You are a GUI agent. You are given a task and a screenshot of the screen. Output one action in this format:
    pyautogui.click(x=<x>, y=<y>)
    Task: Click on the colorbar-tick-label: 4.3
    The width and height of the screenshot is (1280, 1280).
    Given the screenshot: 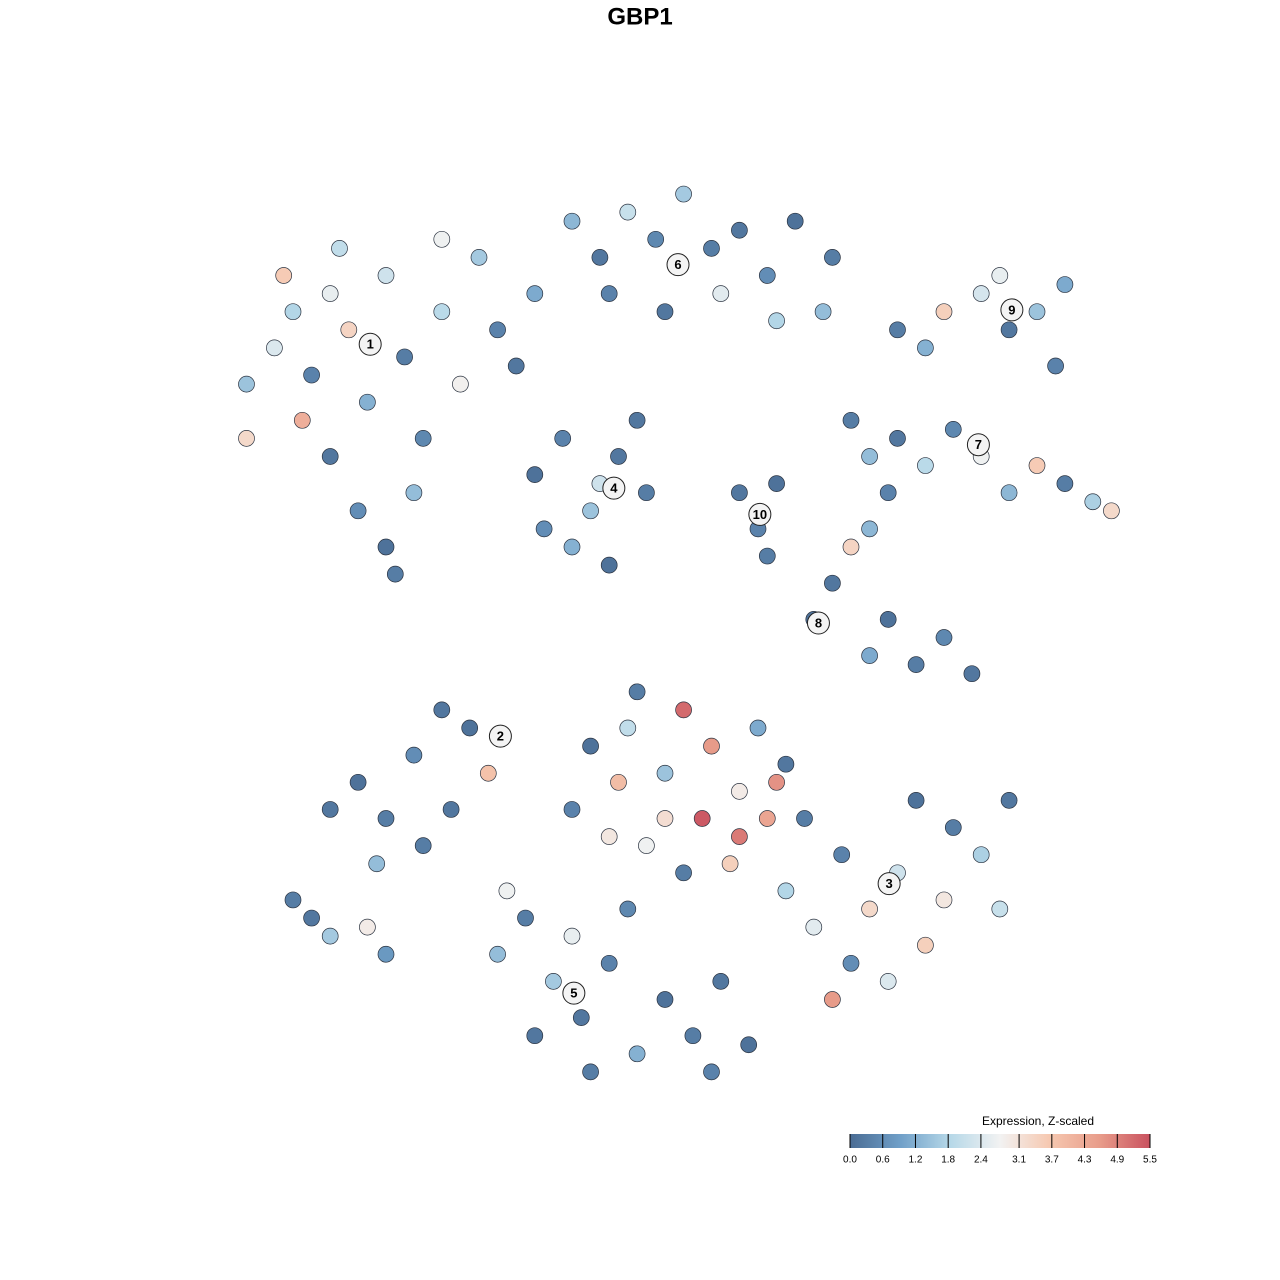 What is the action you would take?
    pyautogui.click(x=1085, y=1160)
    